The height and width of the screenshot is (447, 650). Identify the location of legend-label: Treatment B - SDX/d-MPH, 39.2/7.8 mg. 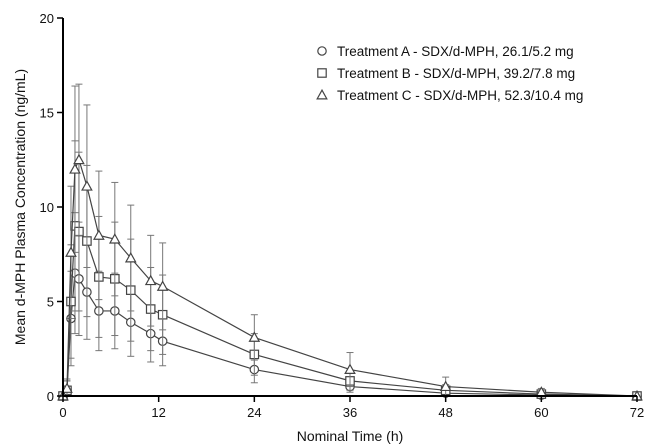
(456, 73).